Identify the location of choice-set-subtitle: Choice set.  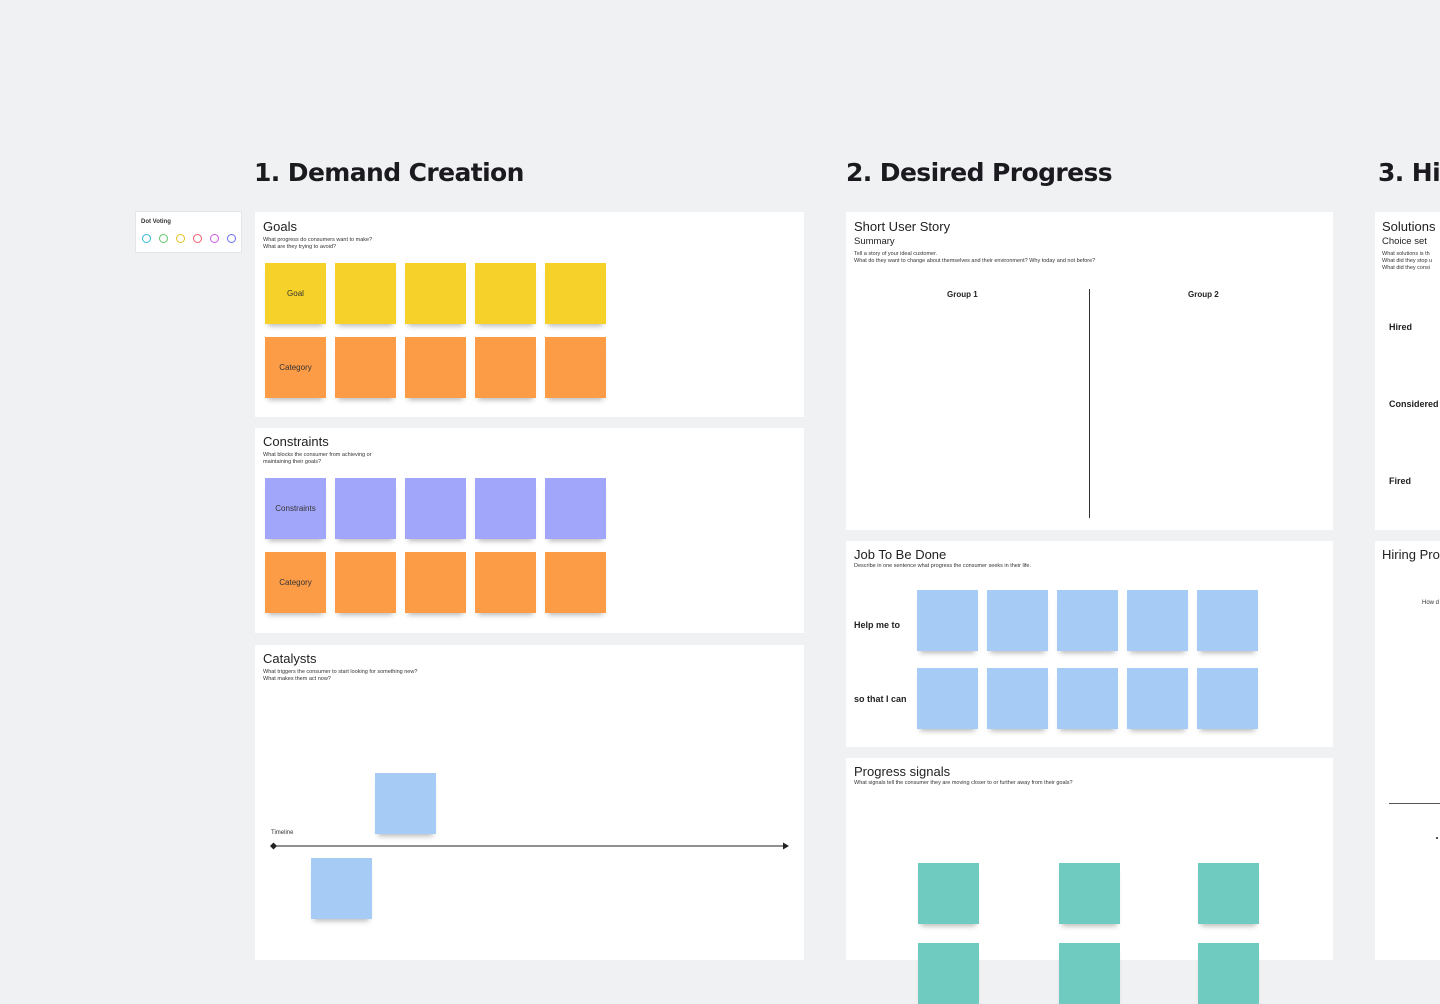
(1404, 241).